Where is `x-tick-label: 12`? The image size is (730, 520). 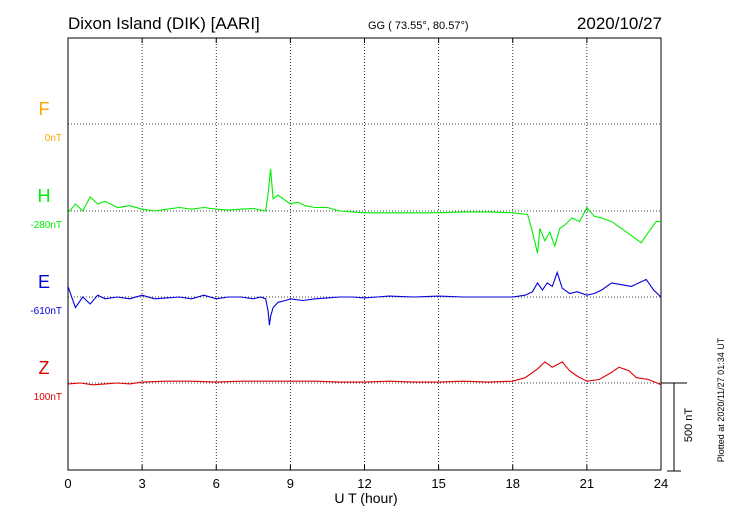
x-tick-label: 12 is located at coordinates (364, 483).